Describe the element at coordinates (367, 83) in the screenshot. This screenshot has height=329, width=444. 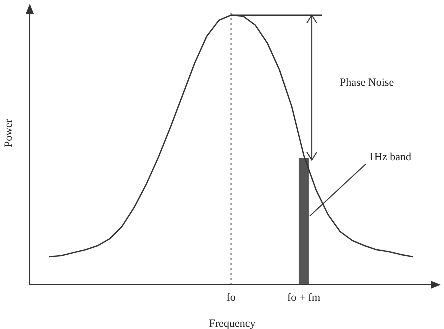
I see `annotation: Phase Noise` at that location.